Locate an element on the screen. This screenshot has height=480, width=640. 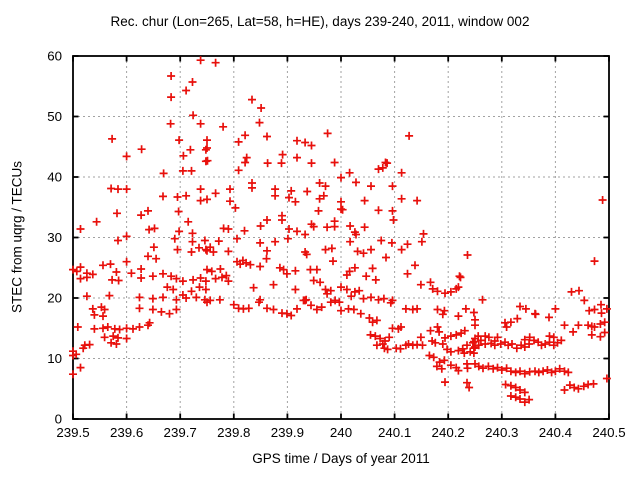
x-axis-title: GPS time / Days of year 2011 is located at coordinates (341, 458).